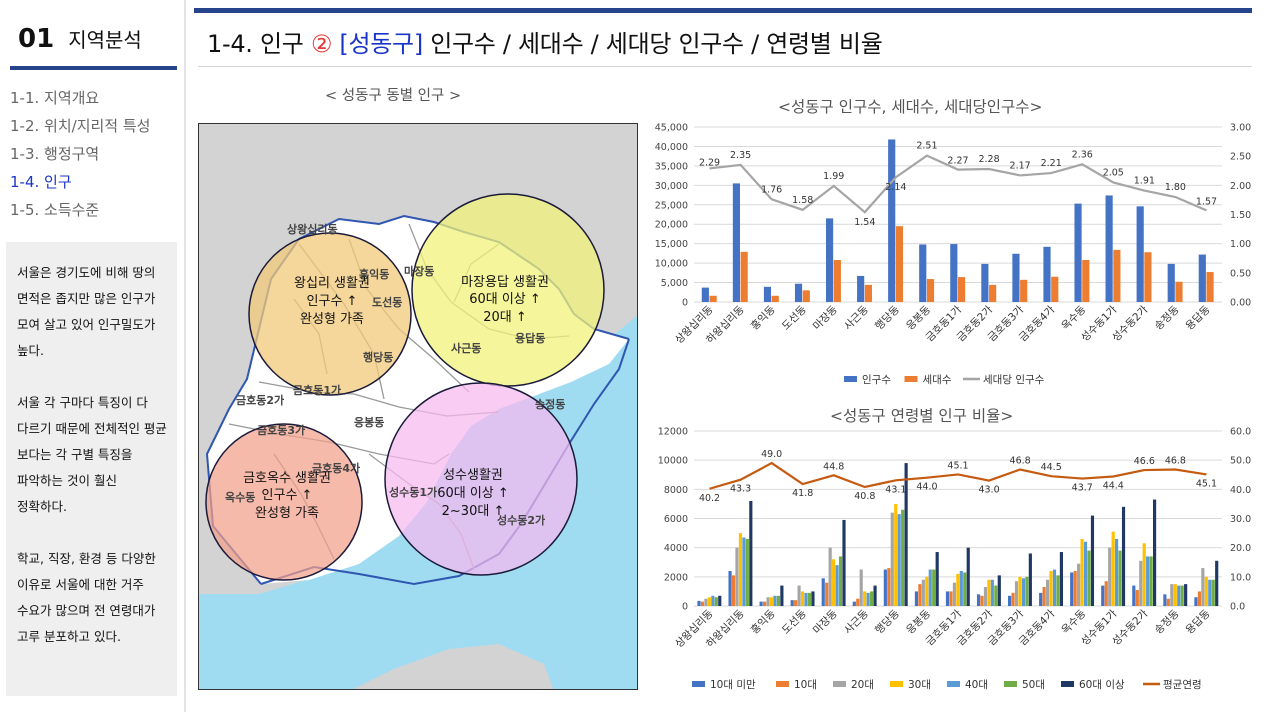  I want to click on dong-label-seongsu1: 성수동1가, so click(413, 492).